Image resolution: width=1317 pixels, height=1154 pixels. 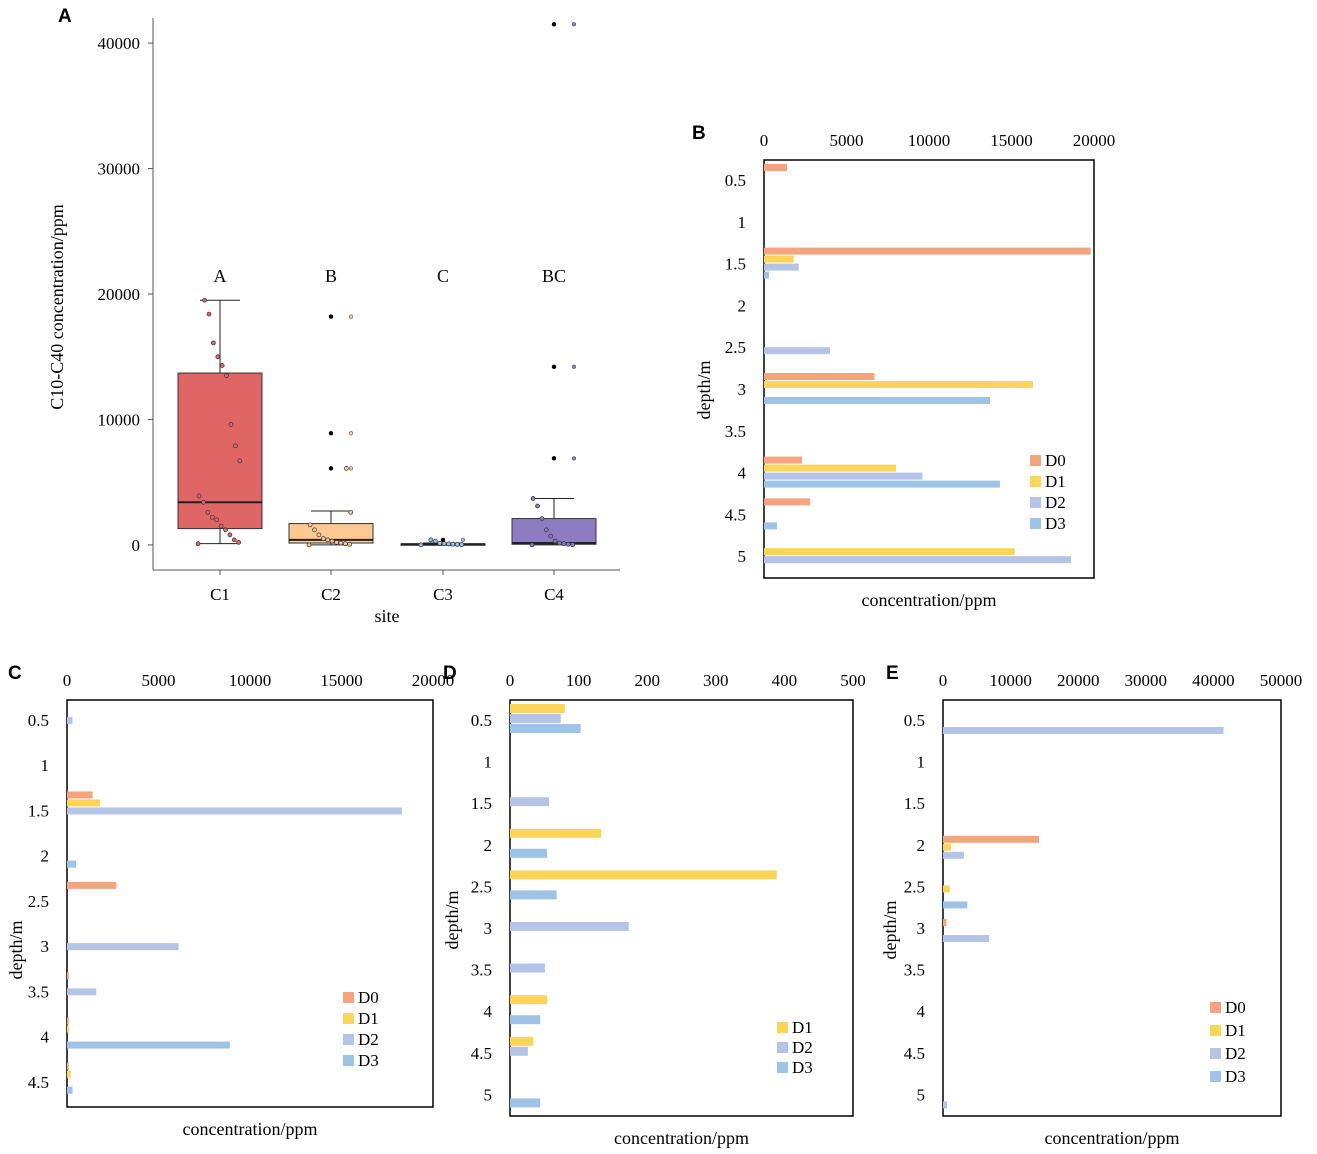 What do you see at coordinates (234, 811) in the screenshot?
I see `panel-c-bar-D2` at bounding box center [234, 811].